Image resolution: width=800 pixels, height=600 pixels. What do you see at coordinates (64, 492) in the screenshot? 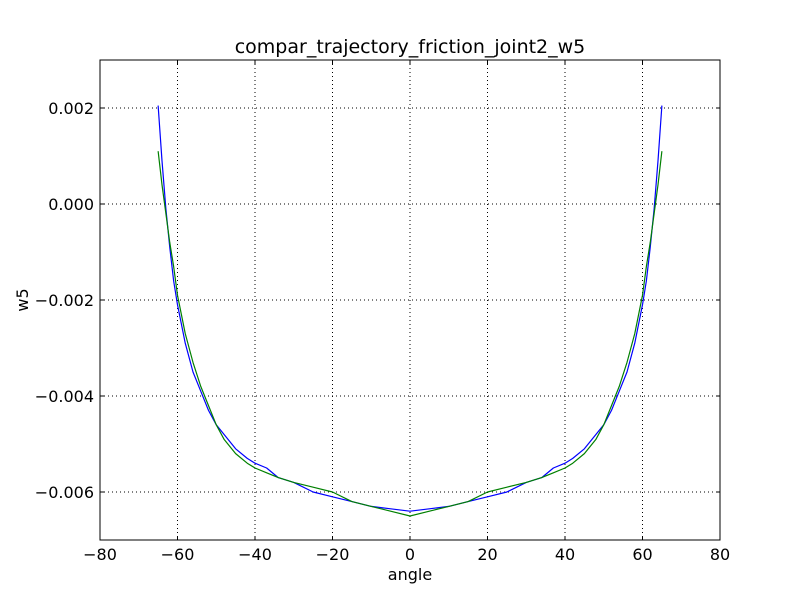
I see `y-tick-label: −0.006` at bounding box center [64, 492].